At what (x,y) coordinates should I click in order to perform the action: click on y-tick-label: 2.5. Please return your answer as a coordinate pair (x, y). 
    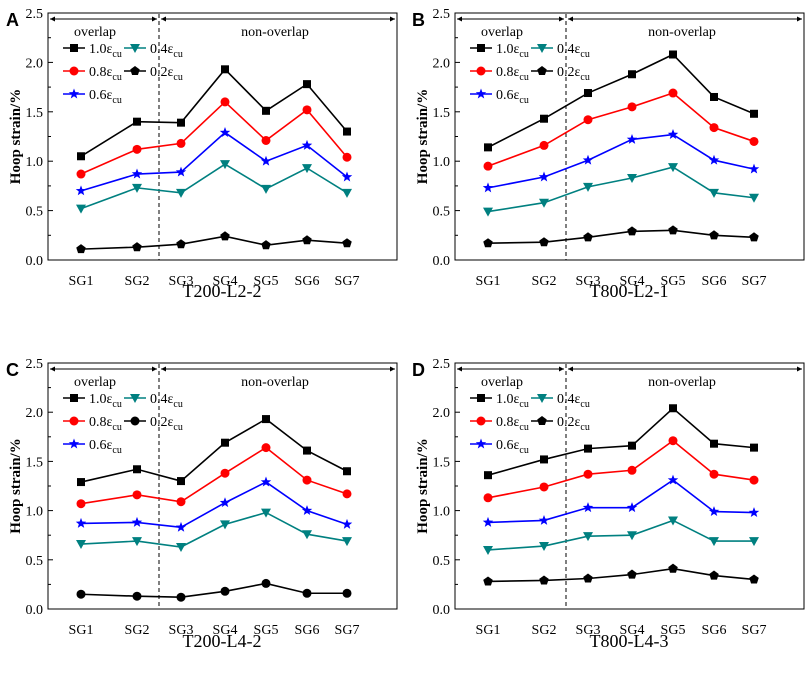
    Looking at the image, I should click on (442, 14).